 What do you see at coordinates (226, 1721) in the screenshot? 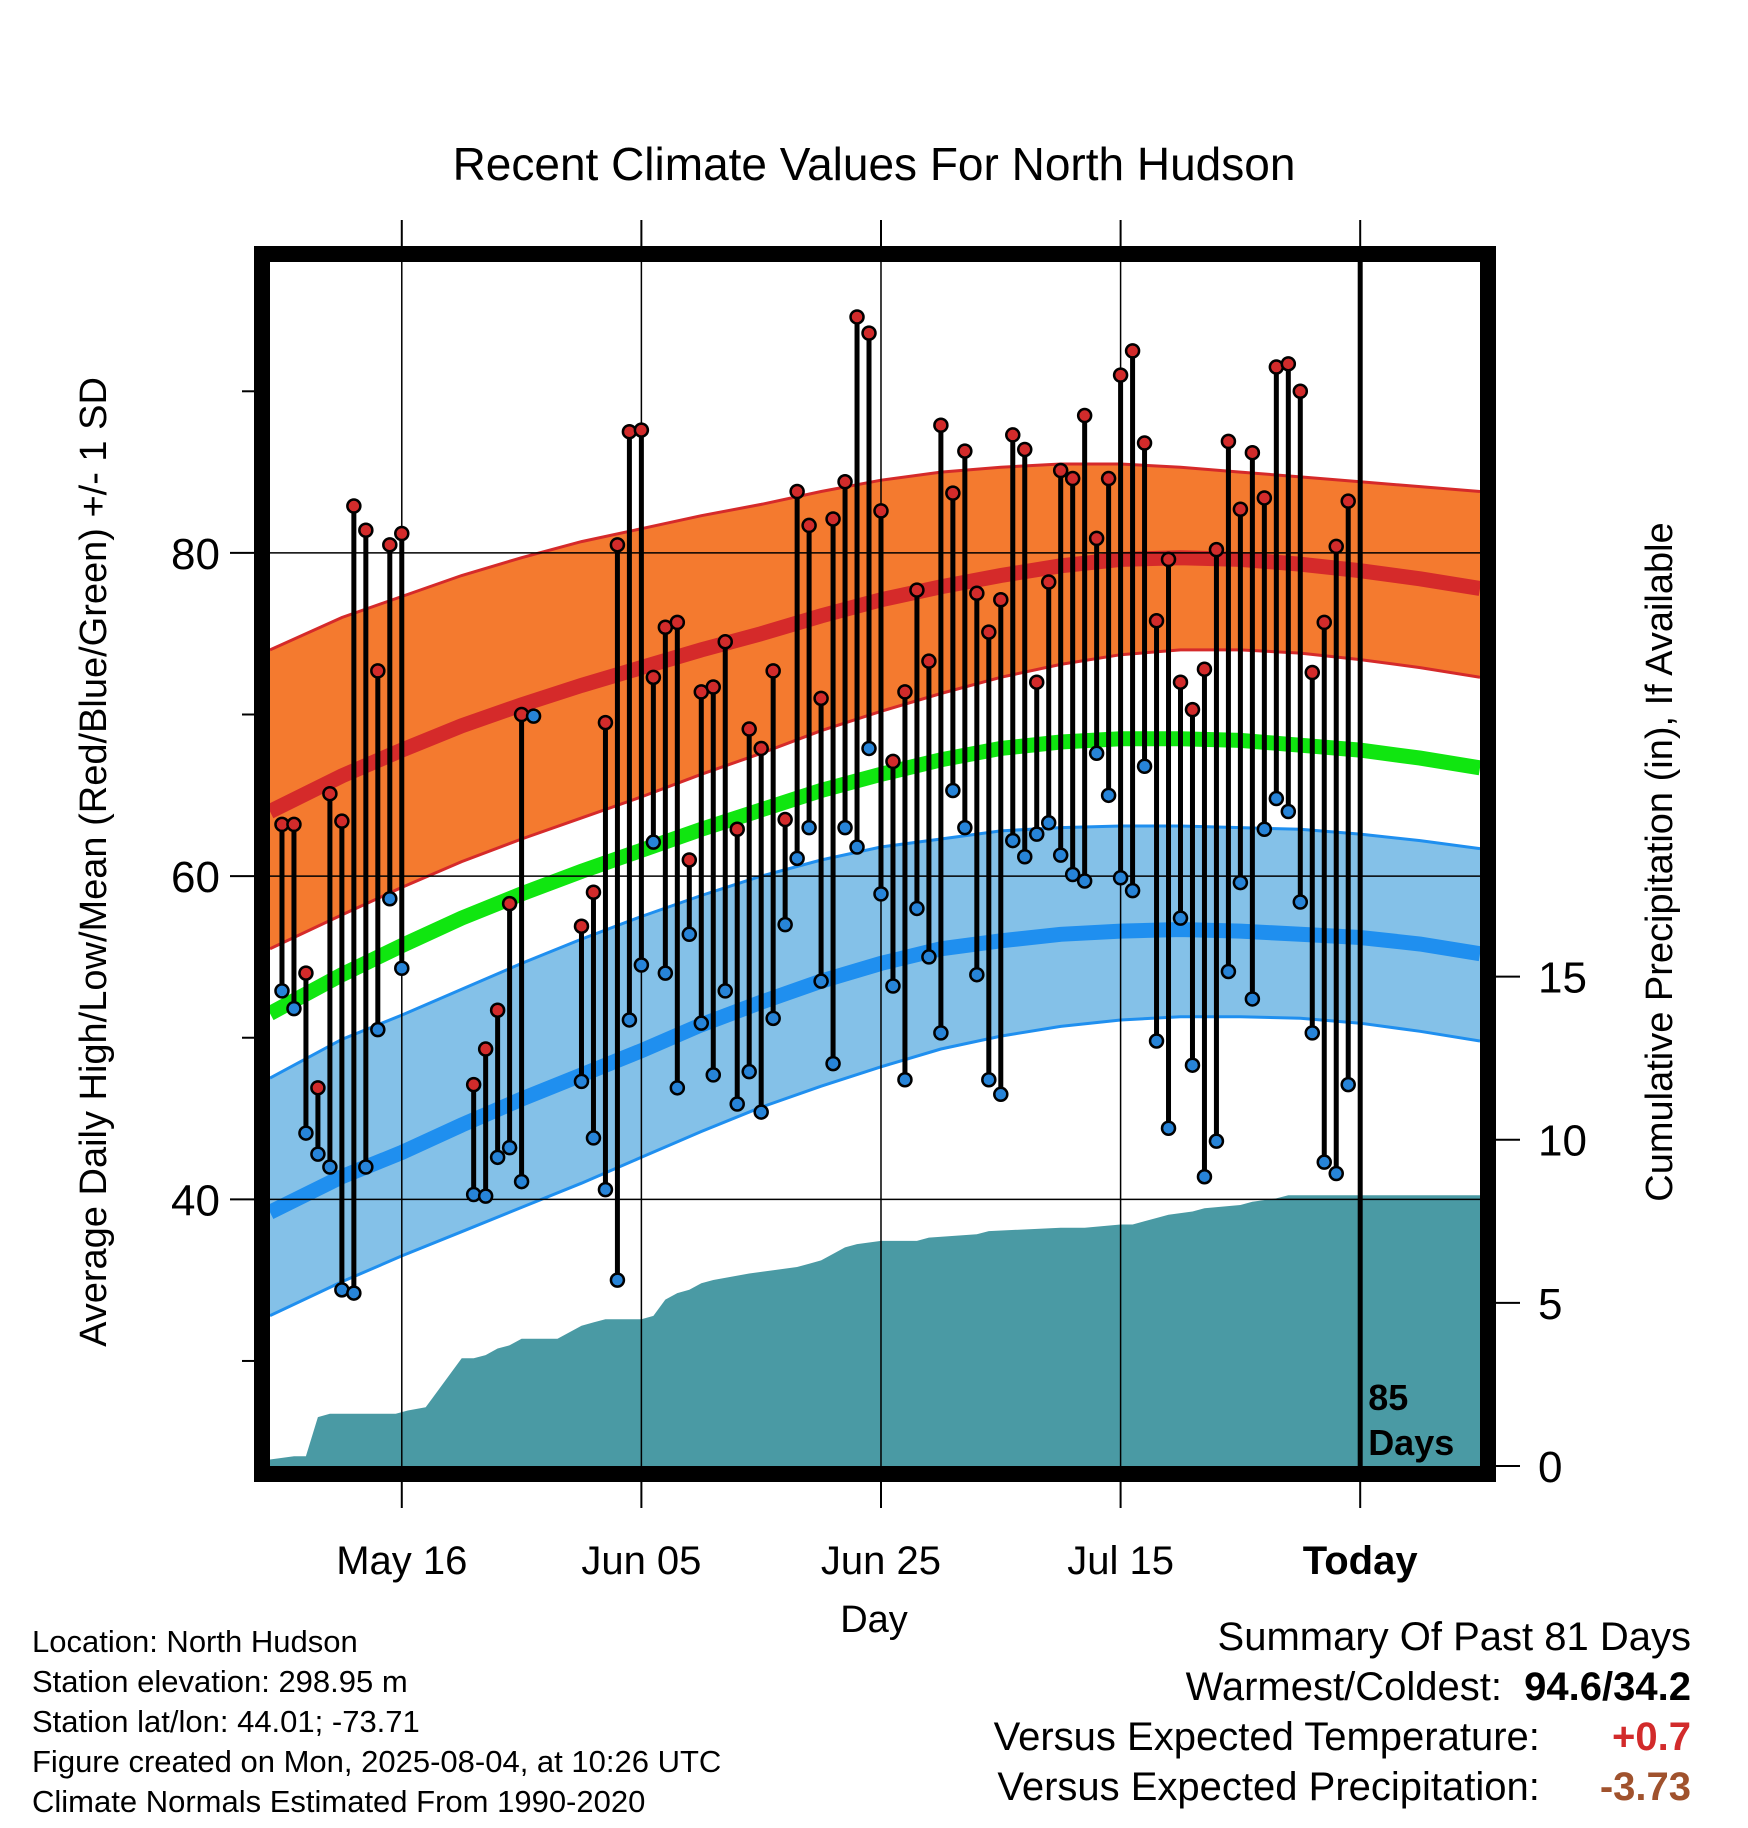
I see `latlon-text: Station lat/lon: 44.01; -73.71` at bounding box center [226, 1721].